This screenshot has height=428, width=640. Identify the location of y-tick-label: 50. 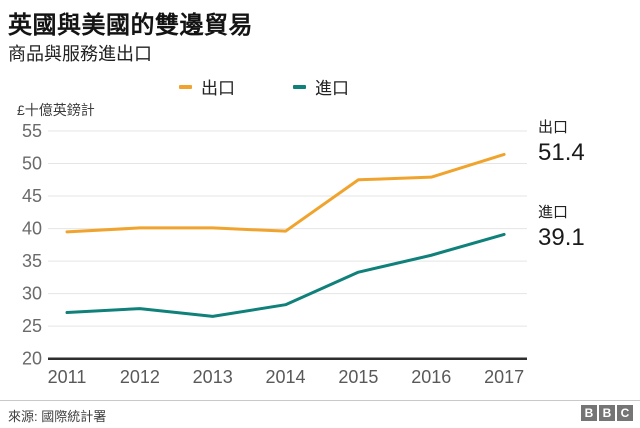
(32, 164).